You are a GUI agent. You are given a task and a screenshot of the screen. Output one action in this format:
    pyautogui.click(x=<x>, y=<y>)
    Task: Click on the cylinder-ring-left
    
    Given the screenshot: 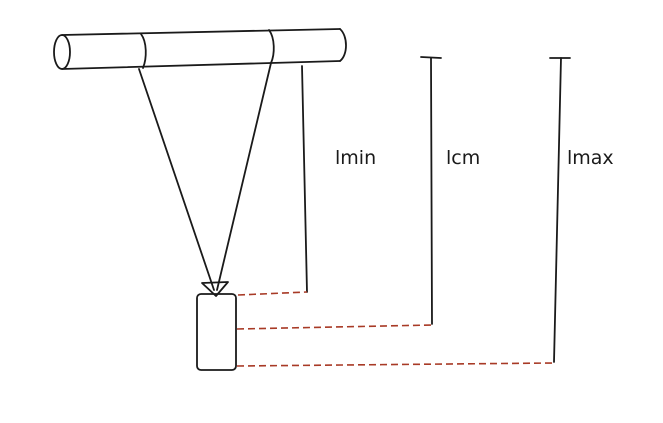 What is the action you would take?
    pyautogui.click(x=143, y=51)
    